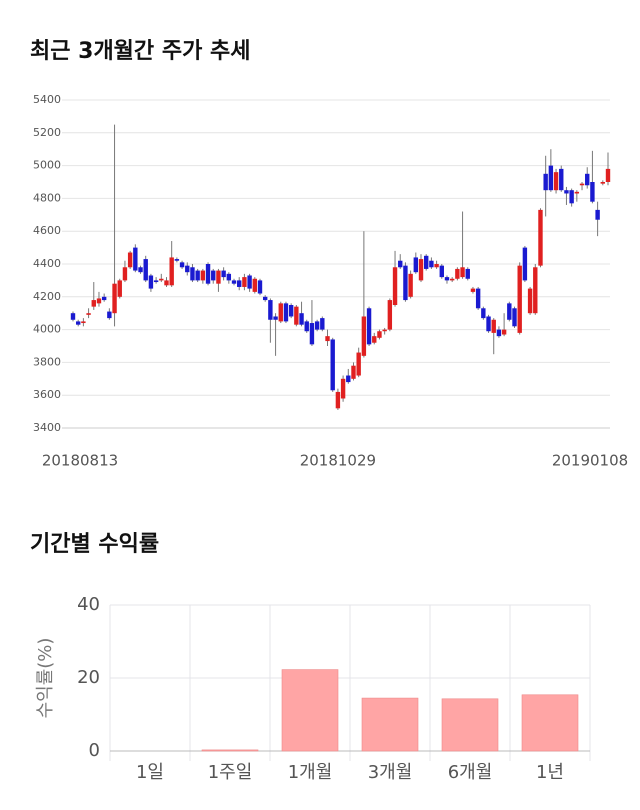 The image size is (640, 810). I want to click on y-tick-label: 4000, so click(47, 329).